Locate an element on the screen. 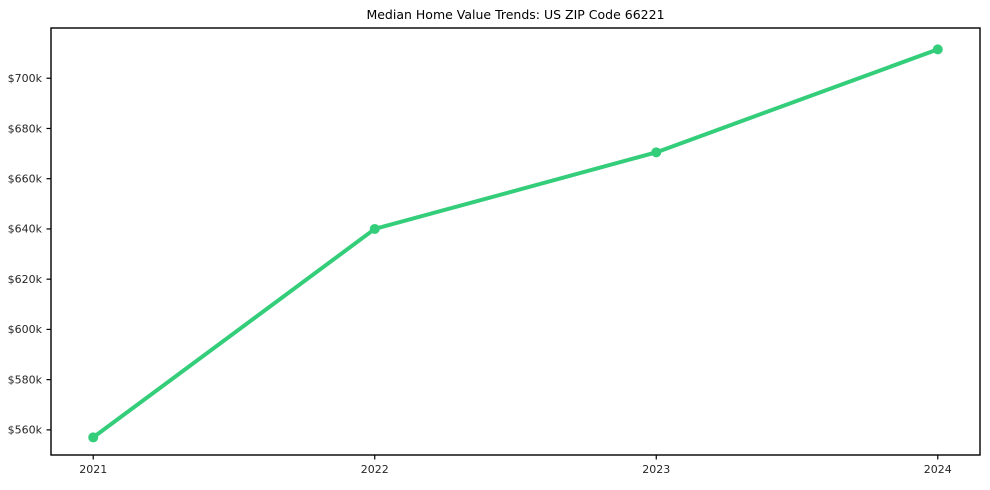 The image size is (990, 490). y-axis-tick-label: $700k is located at coordinates (25, 78).